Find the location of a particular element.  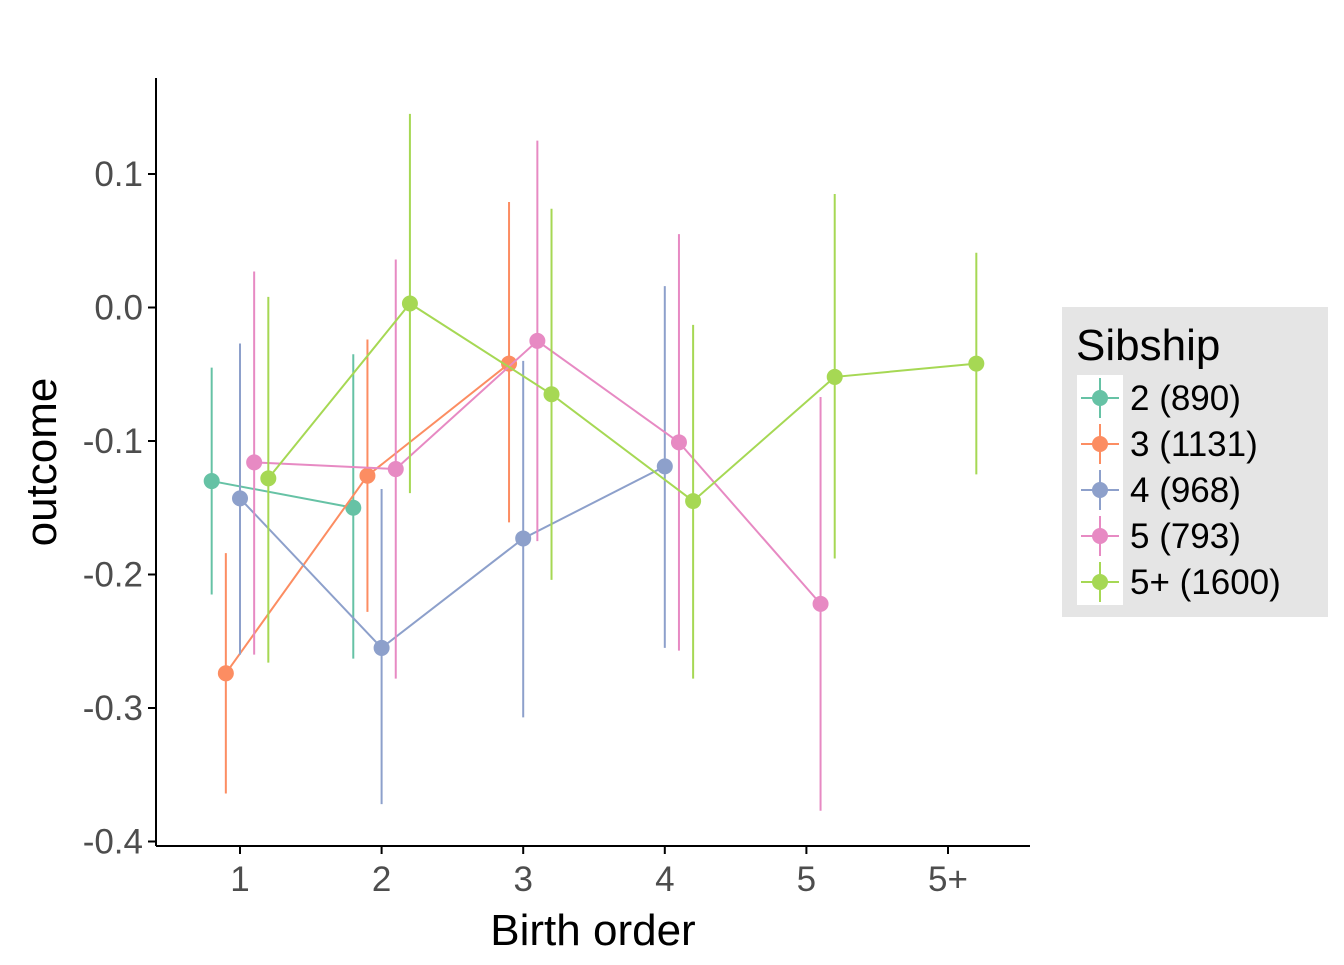

x-tick-label: 5+ is located at coordinates (948, 879).